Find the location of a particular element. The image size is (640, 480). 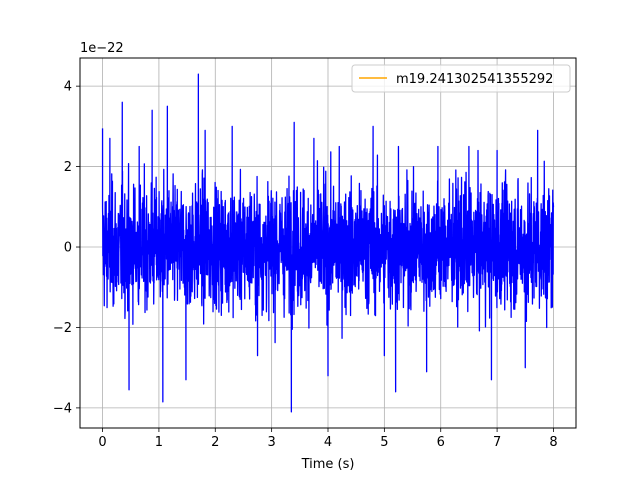

y-axis-ticks: −4 −2 0 2 4 is located at coordinates (66, 248).